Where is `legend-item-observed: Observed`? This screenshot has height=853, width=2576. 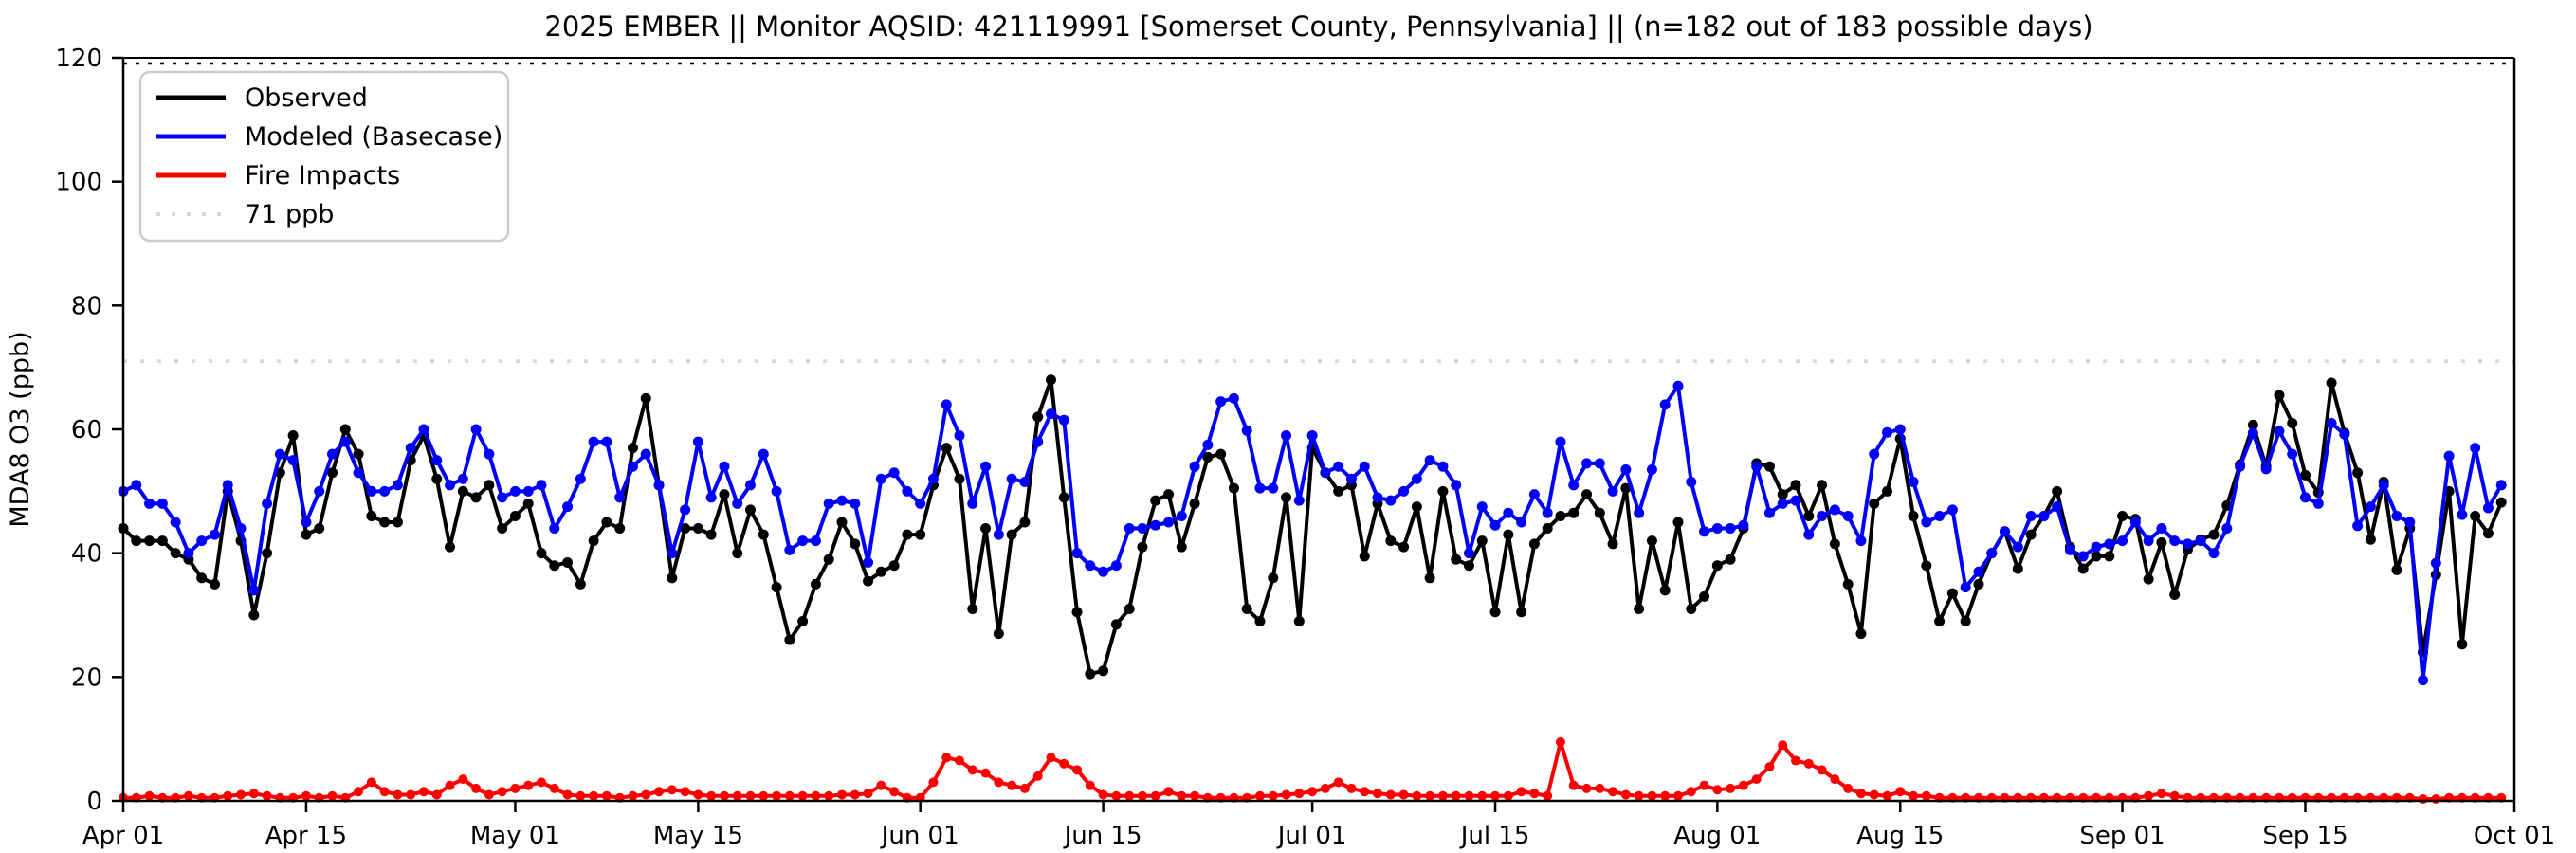 legend-item-observed: Observed is located at coordinates (262, 98).